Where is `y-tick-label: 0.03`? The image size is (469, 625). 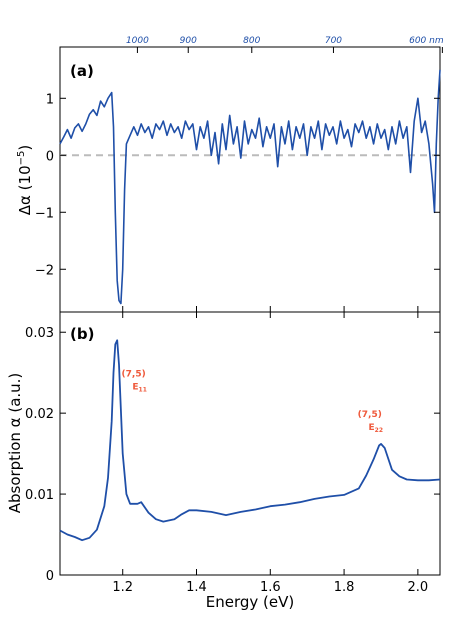
y-tick-label: 0.03 is located at coordinates (39, 333).